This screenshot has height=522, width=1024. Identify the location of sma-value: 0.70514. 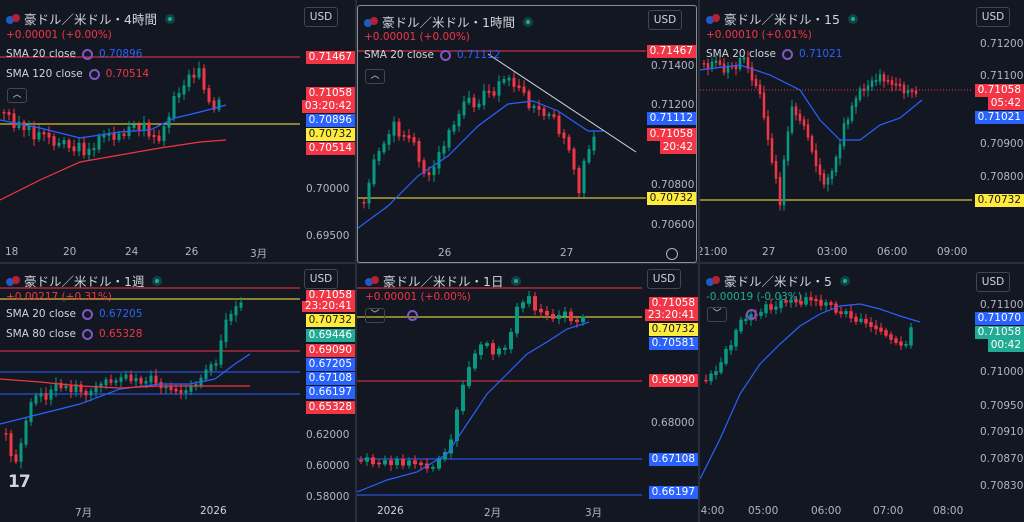
(127, 74).